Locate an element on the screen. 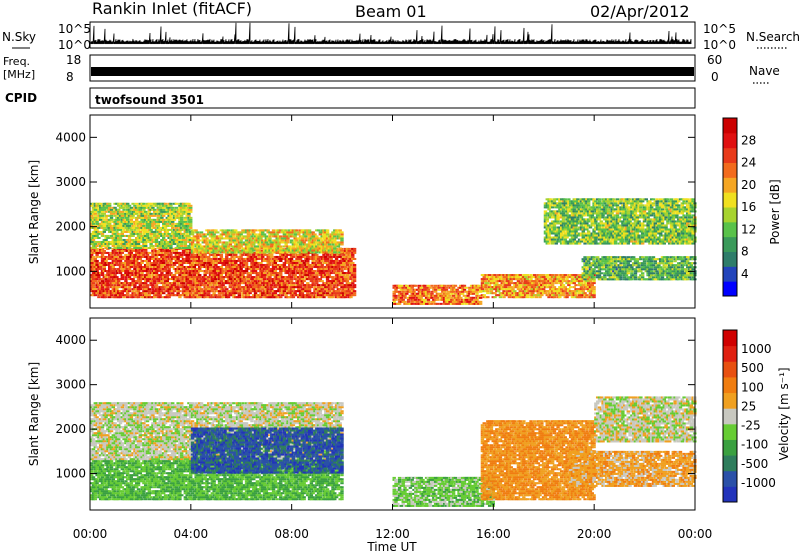  nsearch-tick-top: 10^5 is located at coordinates (719, 29).